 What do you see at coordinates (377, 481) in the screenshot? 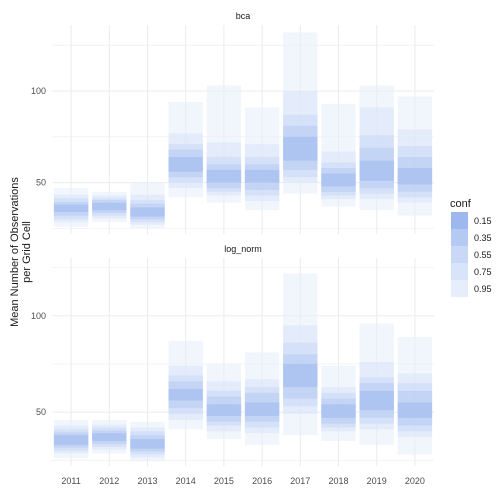
I see `x-tick-label: 2019` at bounding box center [377, 481].